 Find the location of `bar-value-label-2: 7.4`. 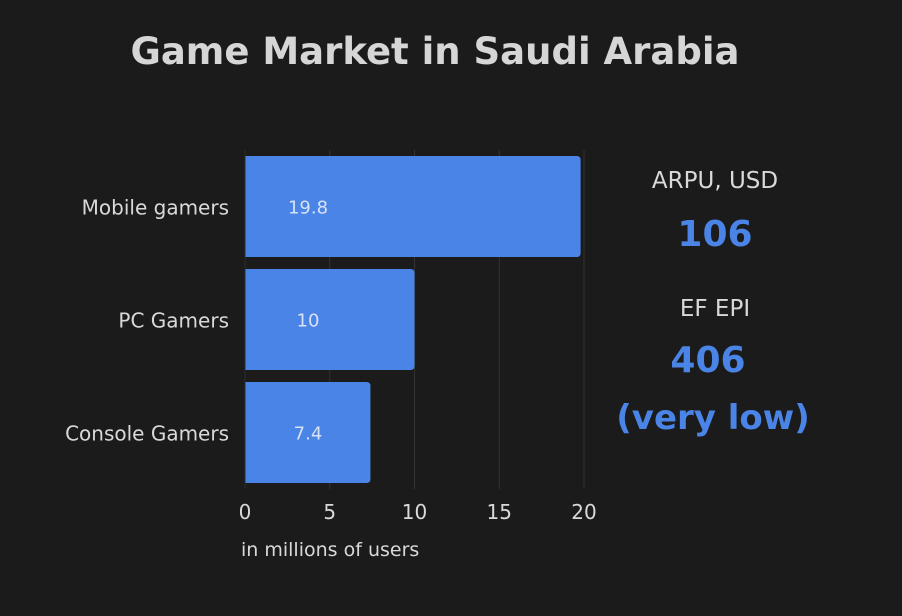

bar-value-label-2: 7.4 is located at coordinates (308, 434).